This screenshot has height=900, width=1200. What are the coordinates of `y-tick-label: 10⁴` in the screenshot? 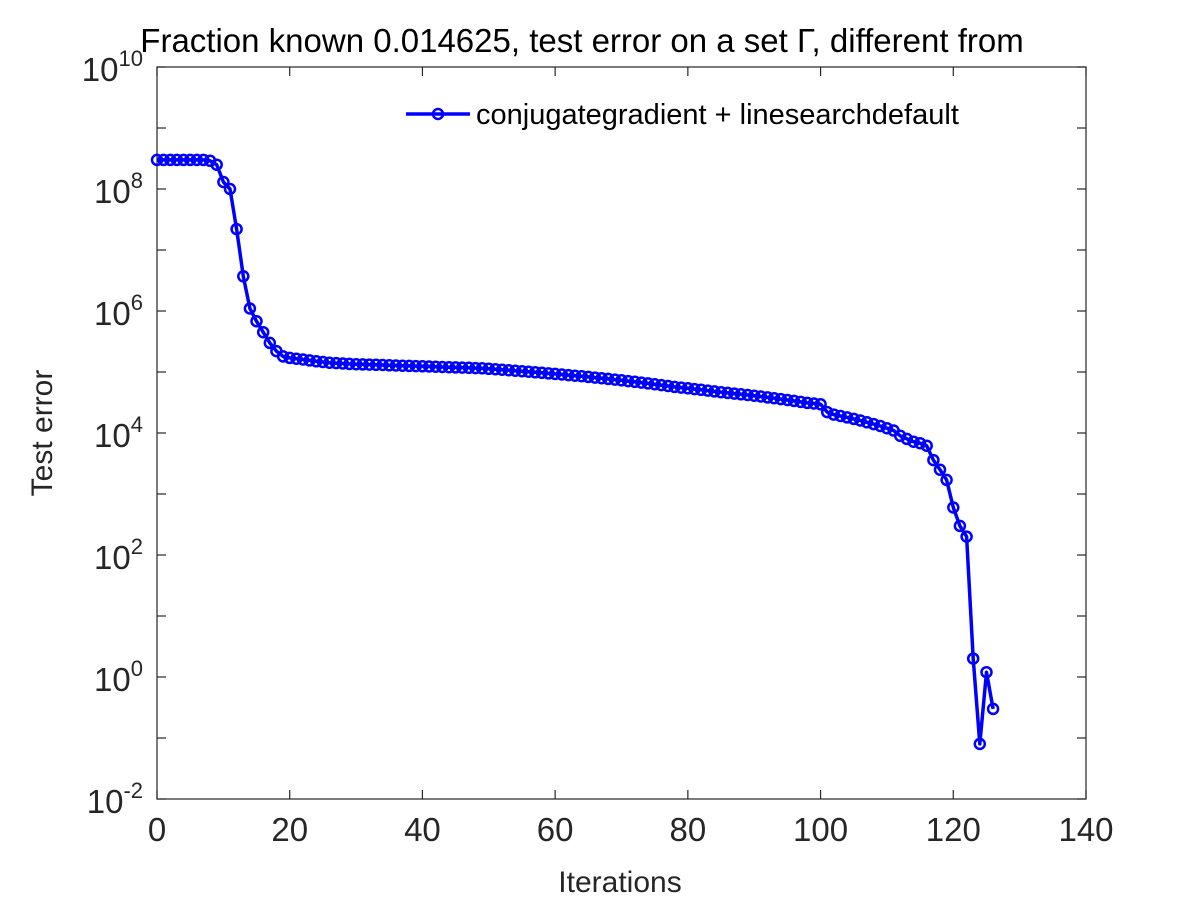 It's located at (118, 433).